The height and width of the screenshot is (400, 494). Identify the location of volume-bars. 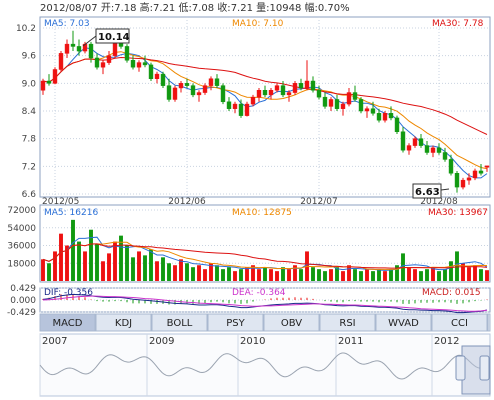
(265, 250).